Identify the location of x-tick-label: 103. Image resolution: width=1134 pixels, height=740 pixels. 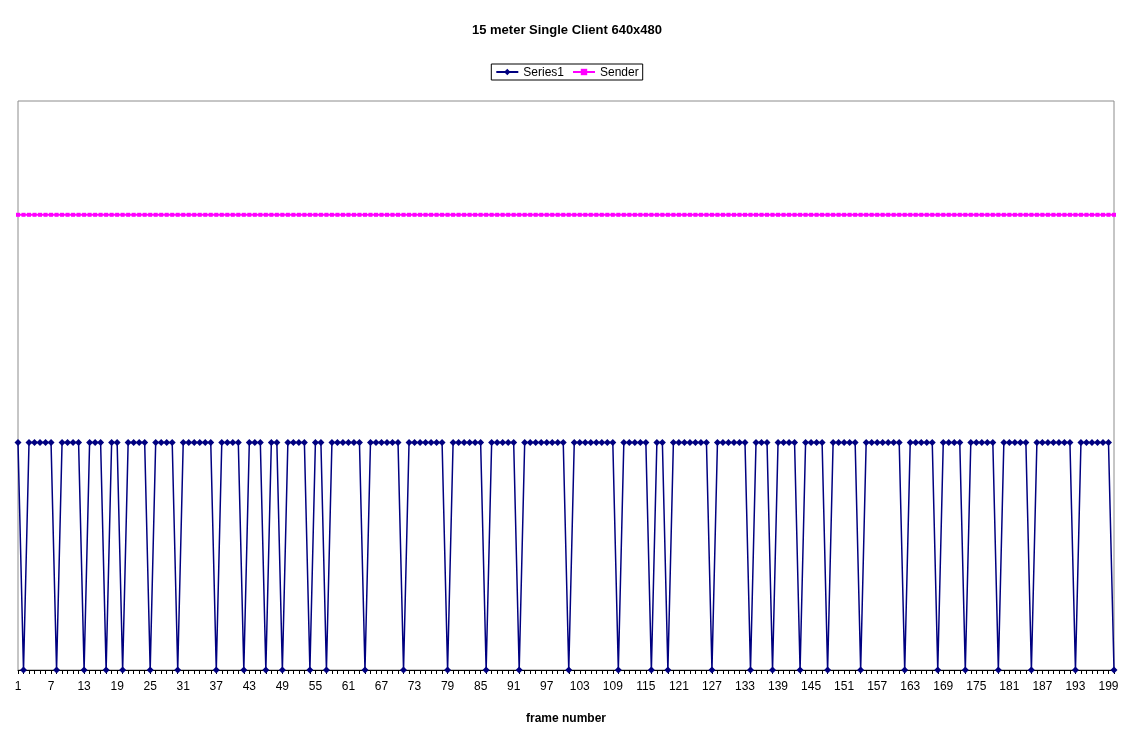
(580, 686).